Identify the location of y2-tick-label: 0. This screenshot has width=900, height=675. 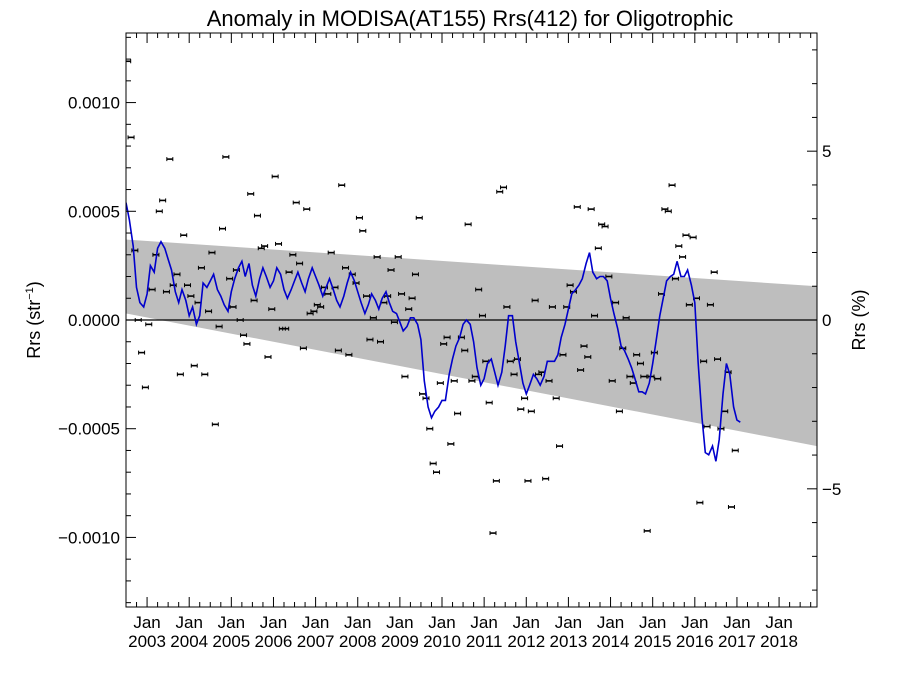
(826, 320).